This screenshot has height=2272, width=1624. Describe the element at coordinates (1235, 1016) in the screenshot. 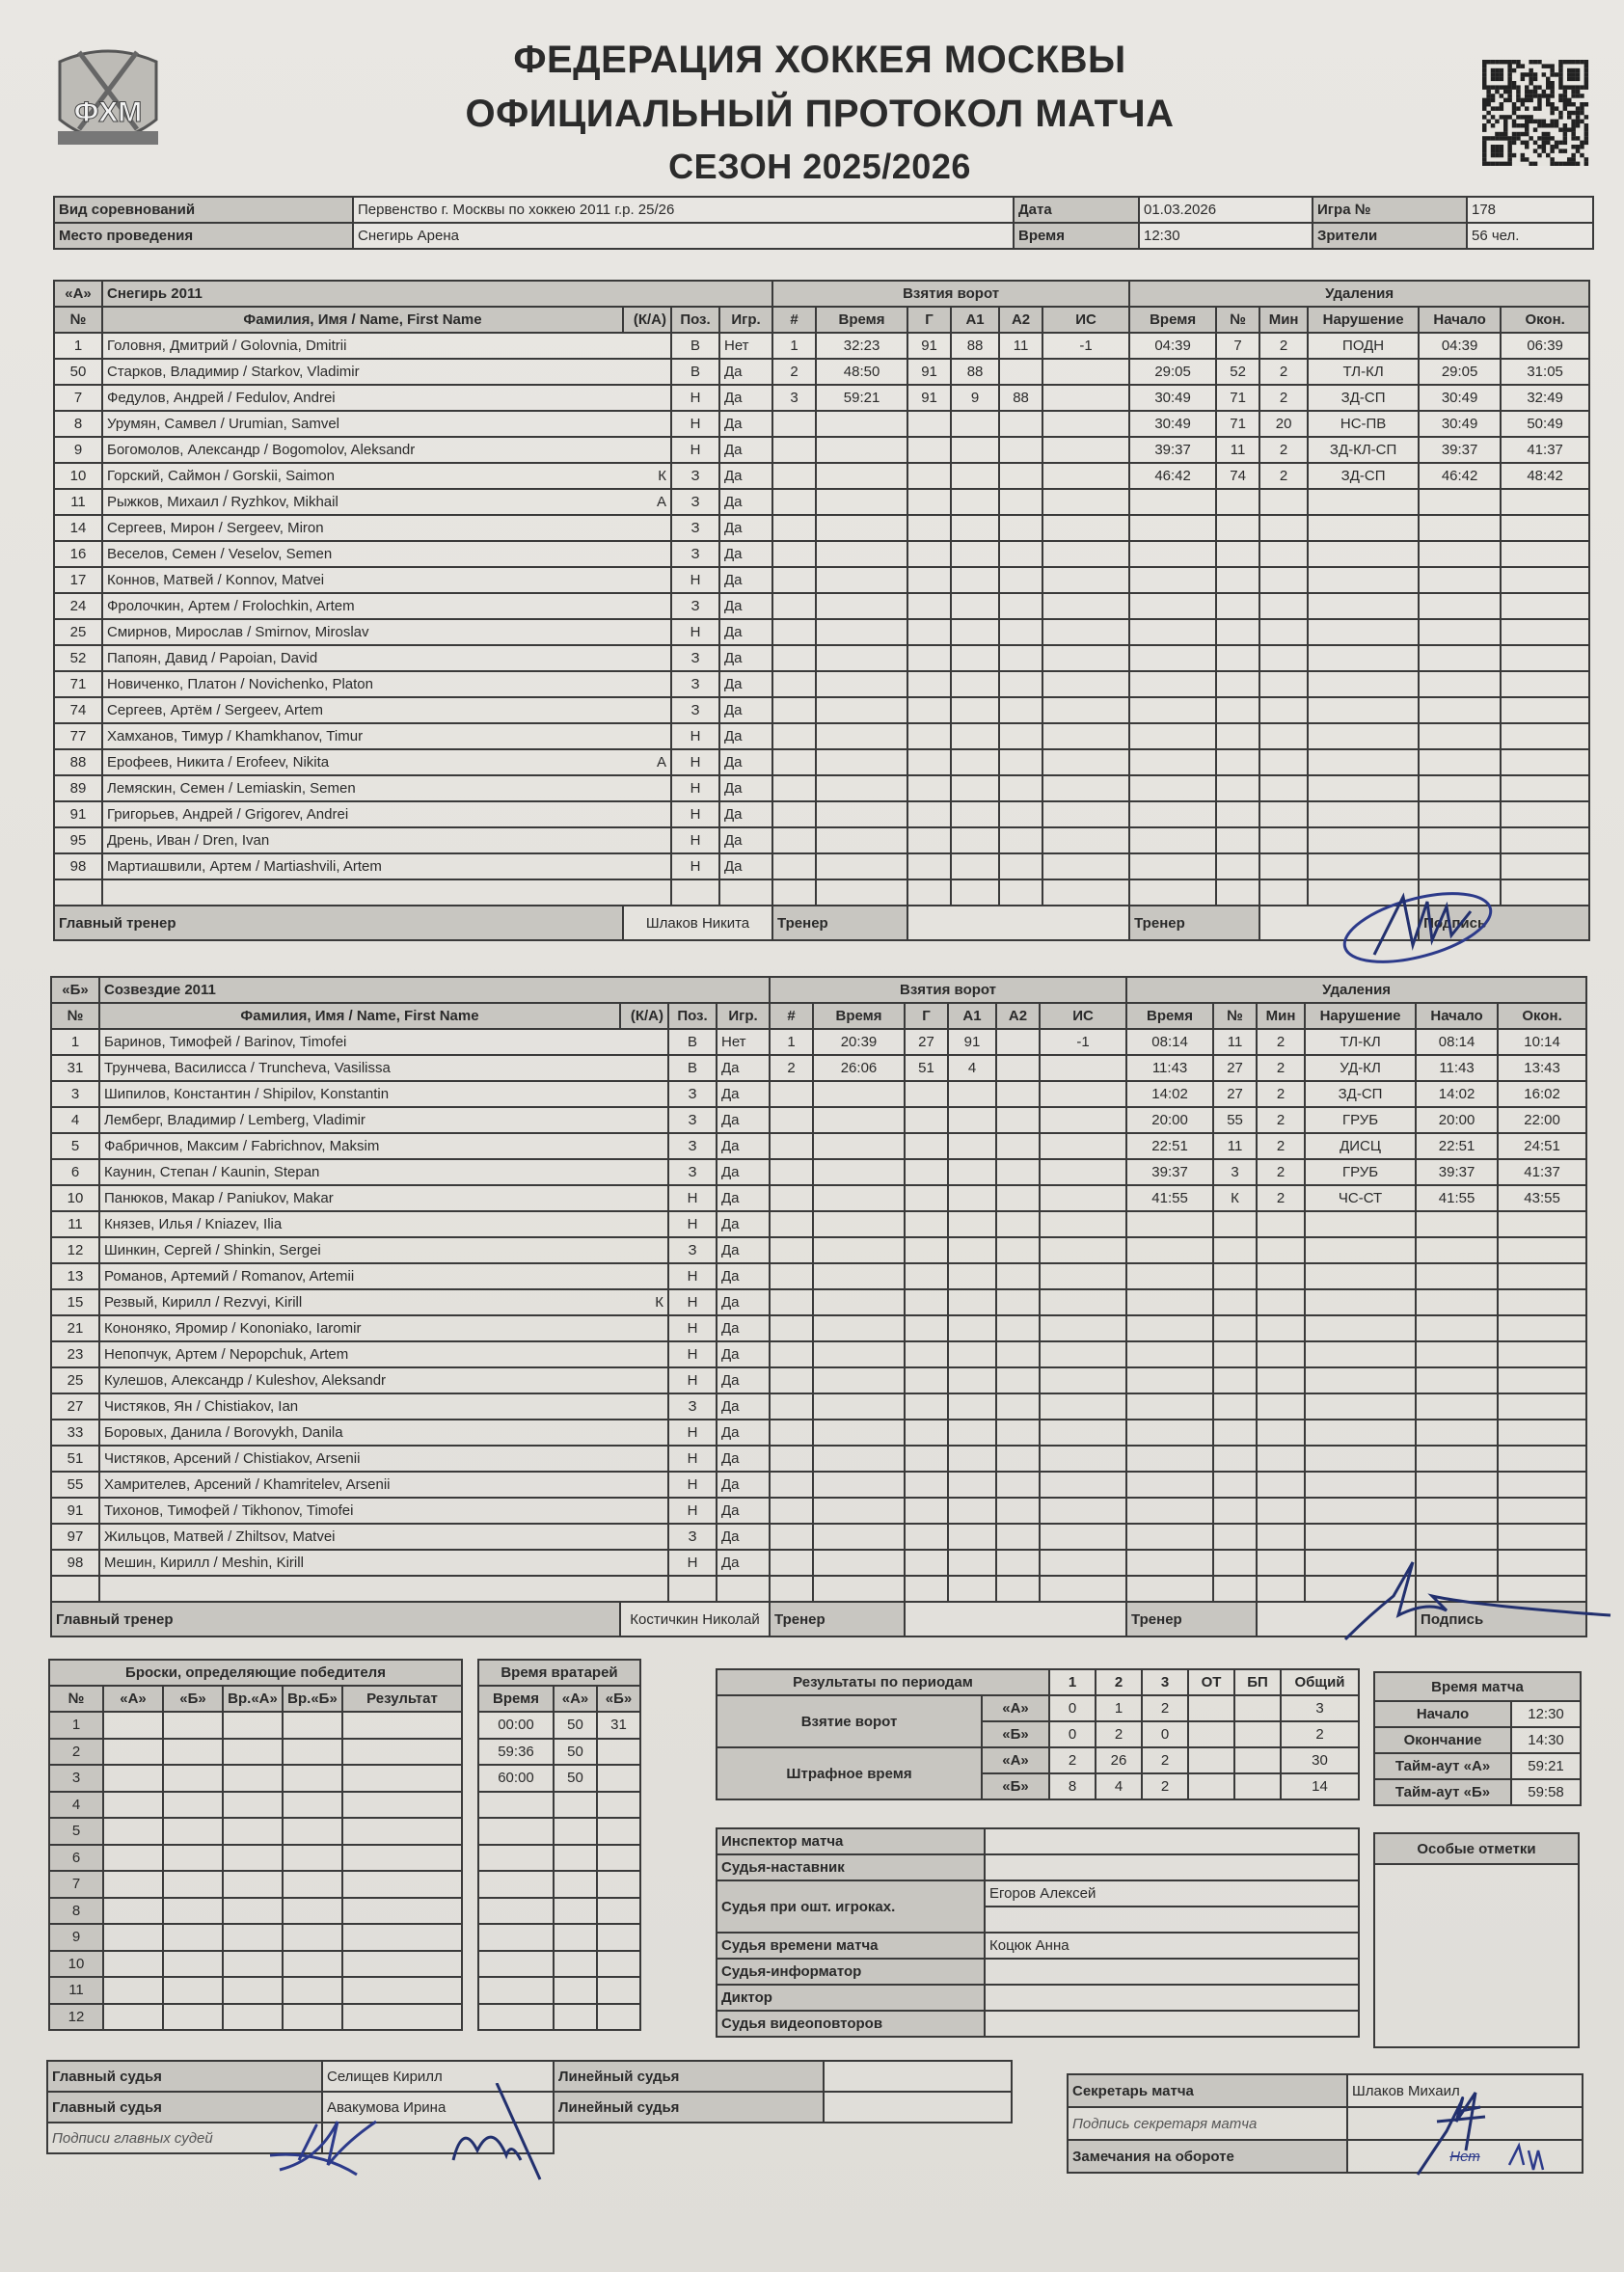

I see `col-p-no: №` at that location.